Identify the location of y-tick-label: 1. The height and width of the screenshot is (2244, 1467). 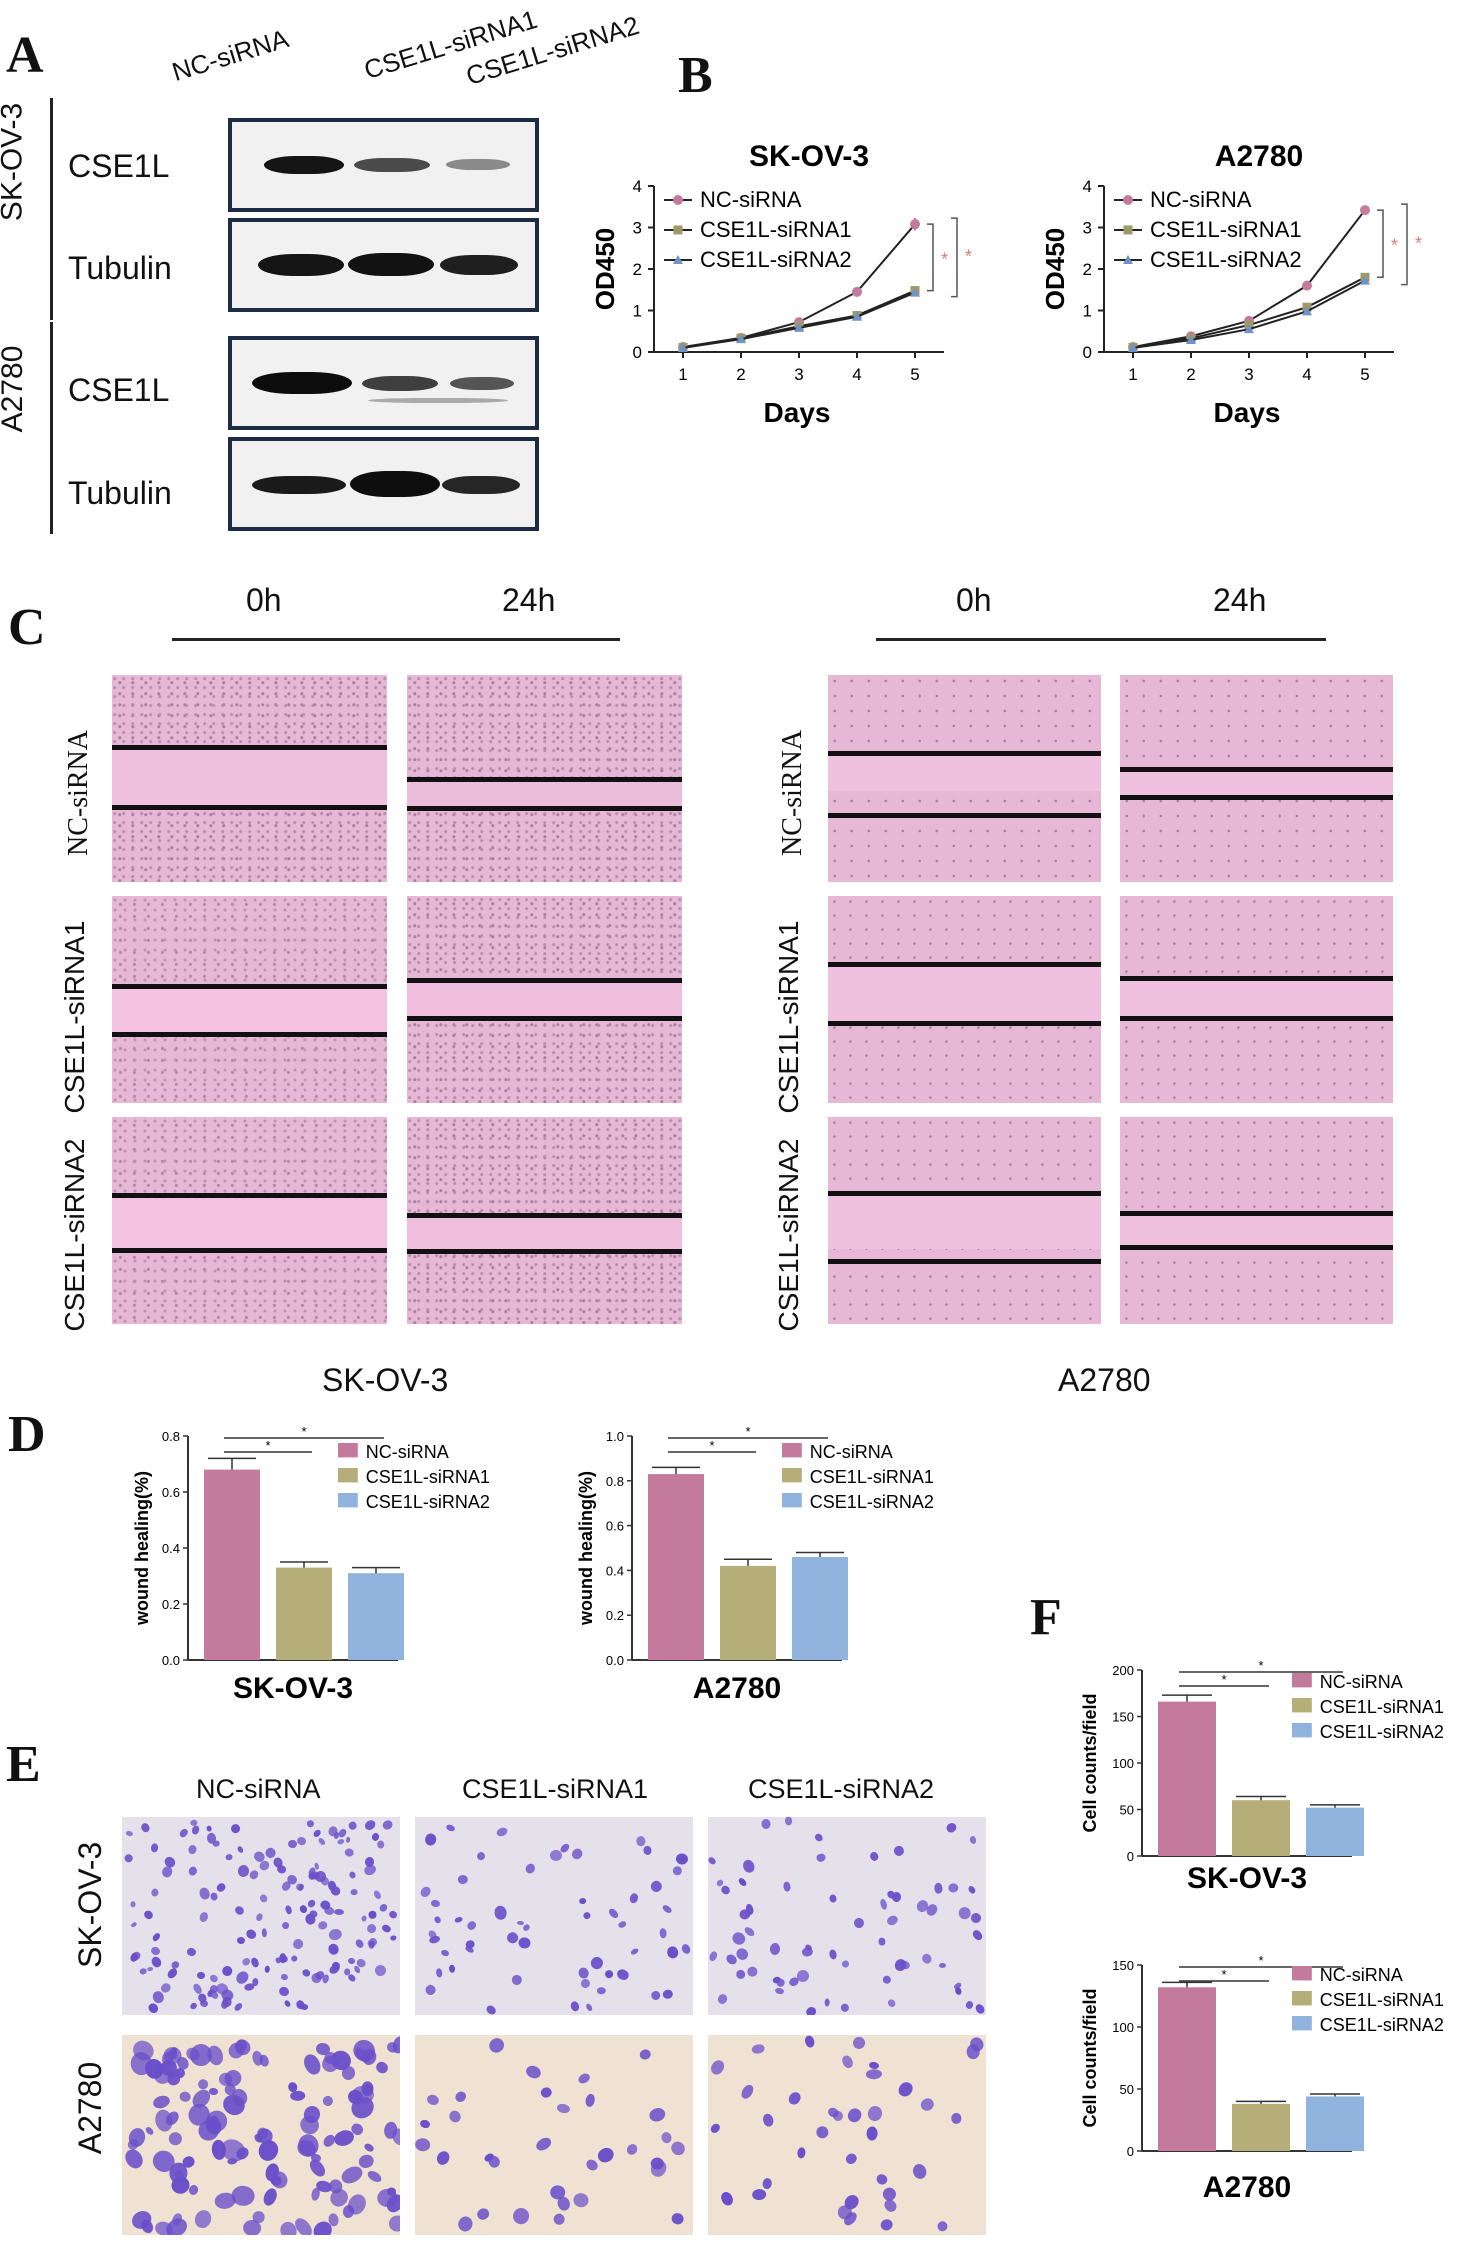
(1087, 311).